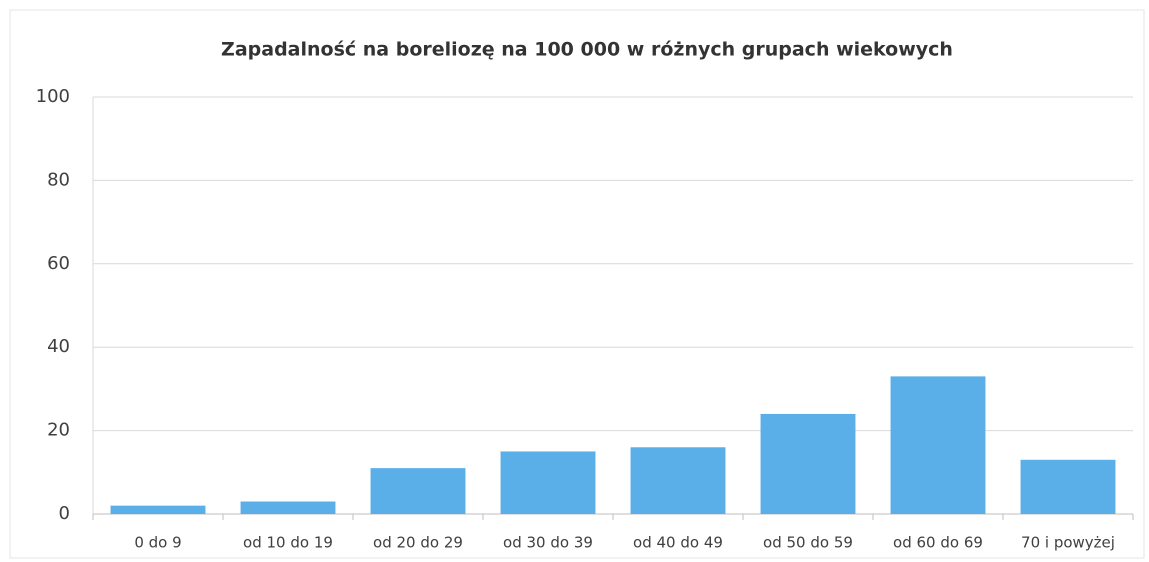 Image resolution: width=1149 pixels, height=562 pixels. I want to click on x-tick-label: od 60 do 69, so click(938, 543).